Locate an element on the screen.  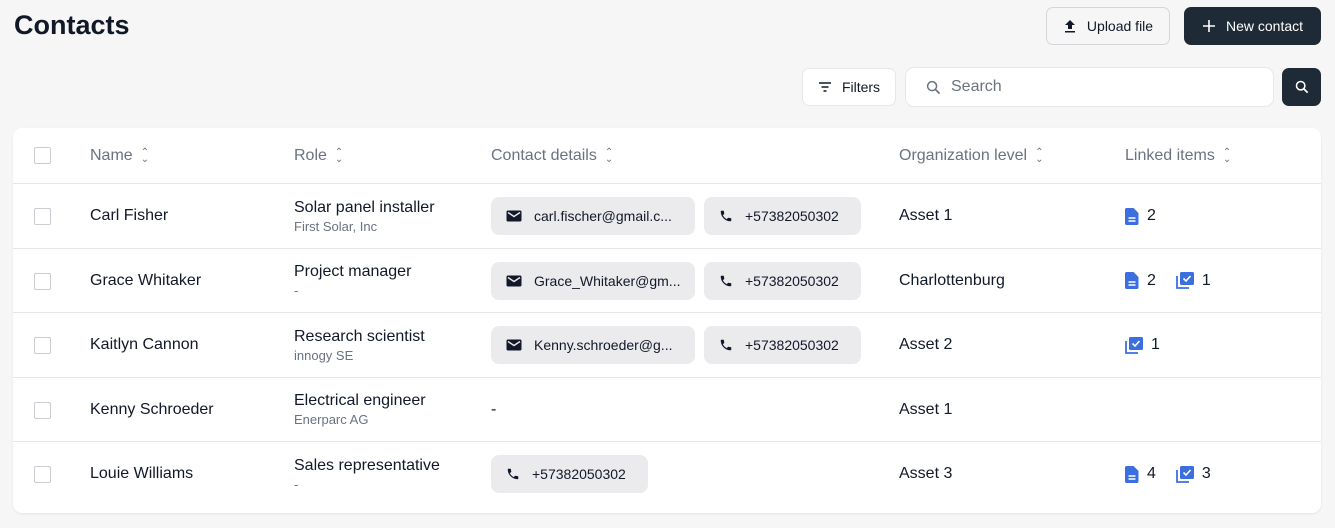
contact-name: Kenny Schroeder is located at coordinates (152, 409).